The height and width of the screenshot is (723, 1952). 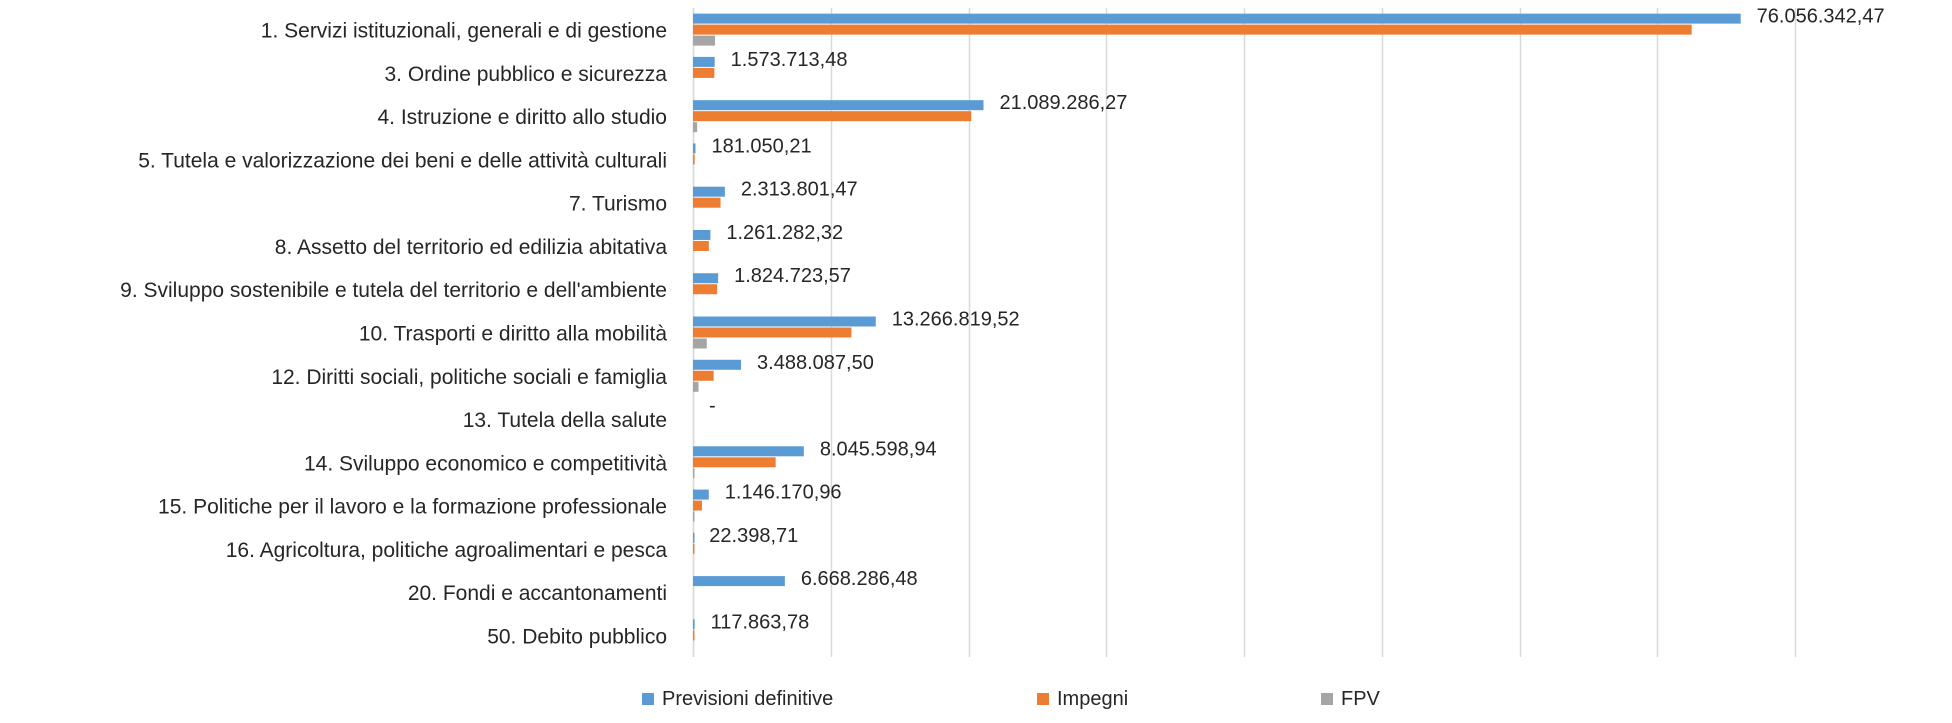 I want to click on category-label: 14. Sviluppo economico e competitività, so click(x=485, y=463).